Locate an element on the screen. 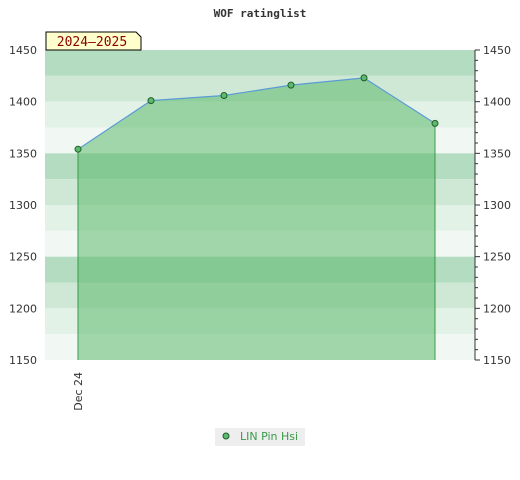 This screenshot has height=480, width=520. y-tick-label-left: 1450 is located at coordinates (23, 50).